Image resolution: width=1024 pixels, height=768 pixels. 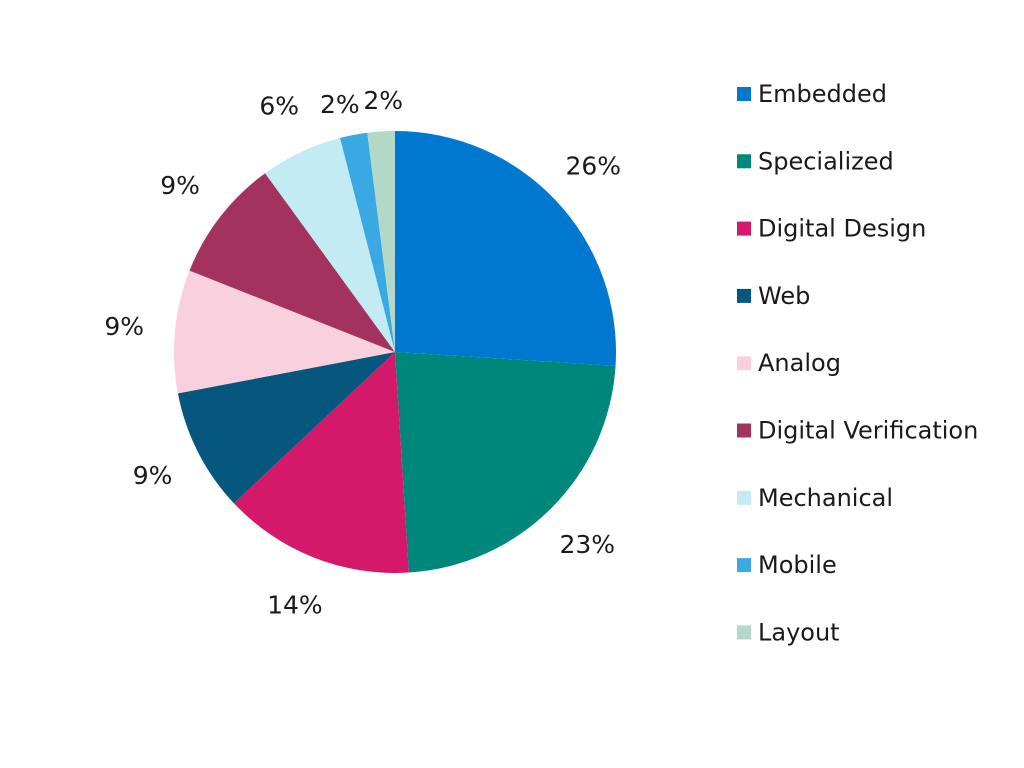 What do you see at coordinates (868, 431) in the screenshot?
I see `legend-label: Digital Verification` at bounding box center [868, 431].